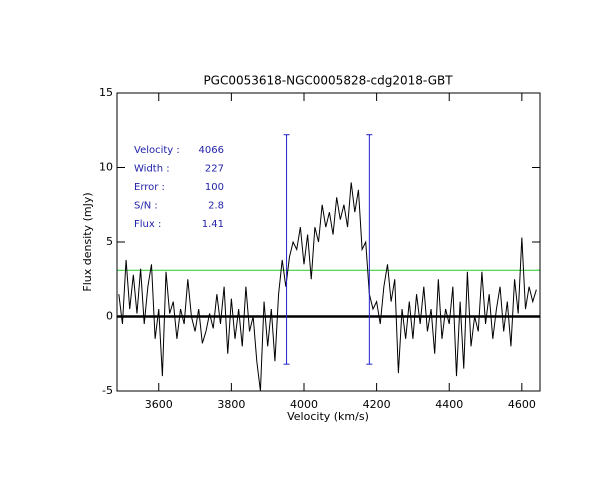 The width and height of the screenshot is (612, 500). Describe the element at coordinates (377, 404) in the screenshot. I see `x-tick-label: 4200` at that location.